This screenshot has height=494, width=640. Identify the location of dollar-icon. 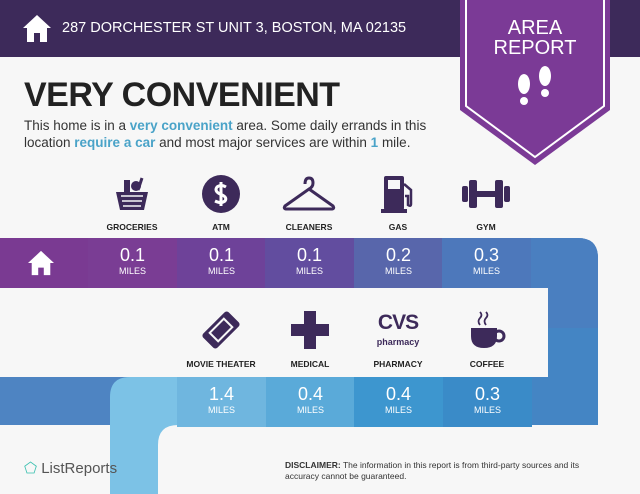
(221, 195).